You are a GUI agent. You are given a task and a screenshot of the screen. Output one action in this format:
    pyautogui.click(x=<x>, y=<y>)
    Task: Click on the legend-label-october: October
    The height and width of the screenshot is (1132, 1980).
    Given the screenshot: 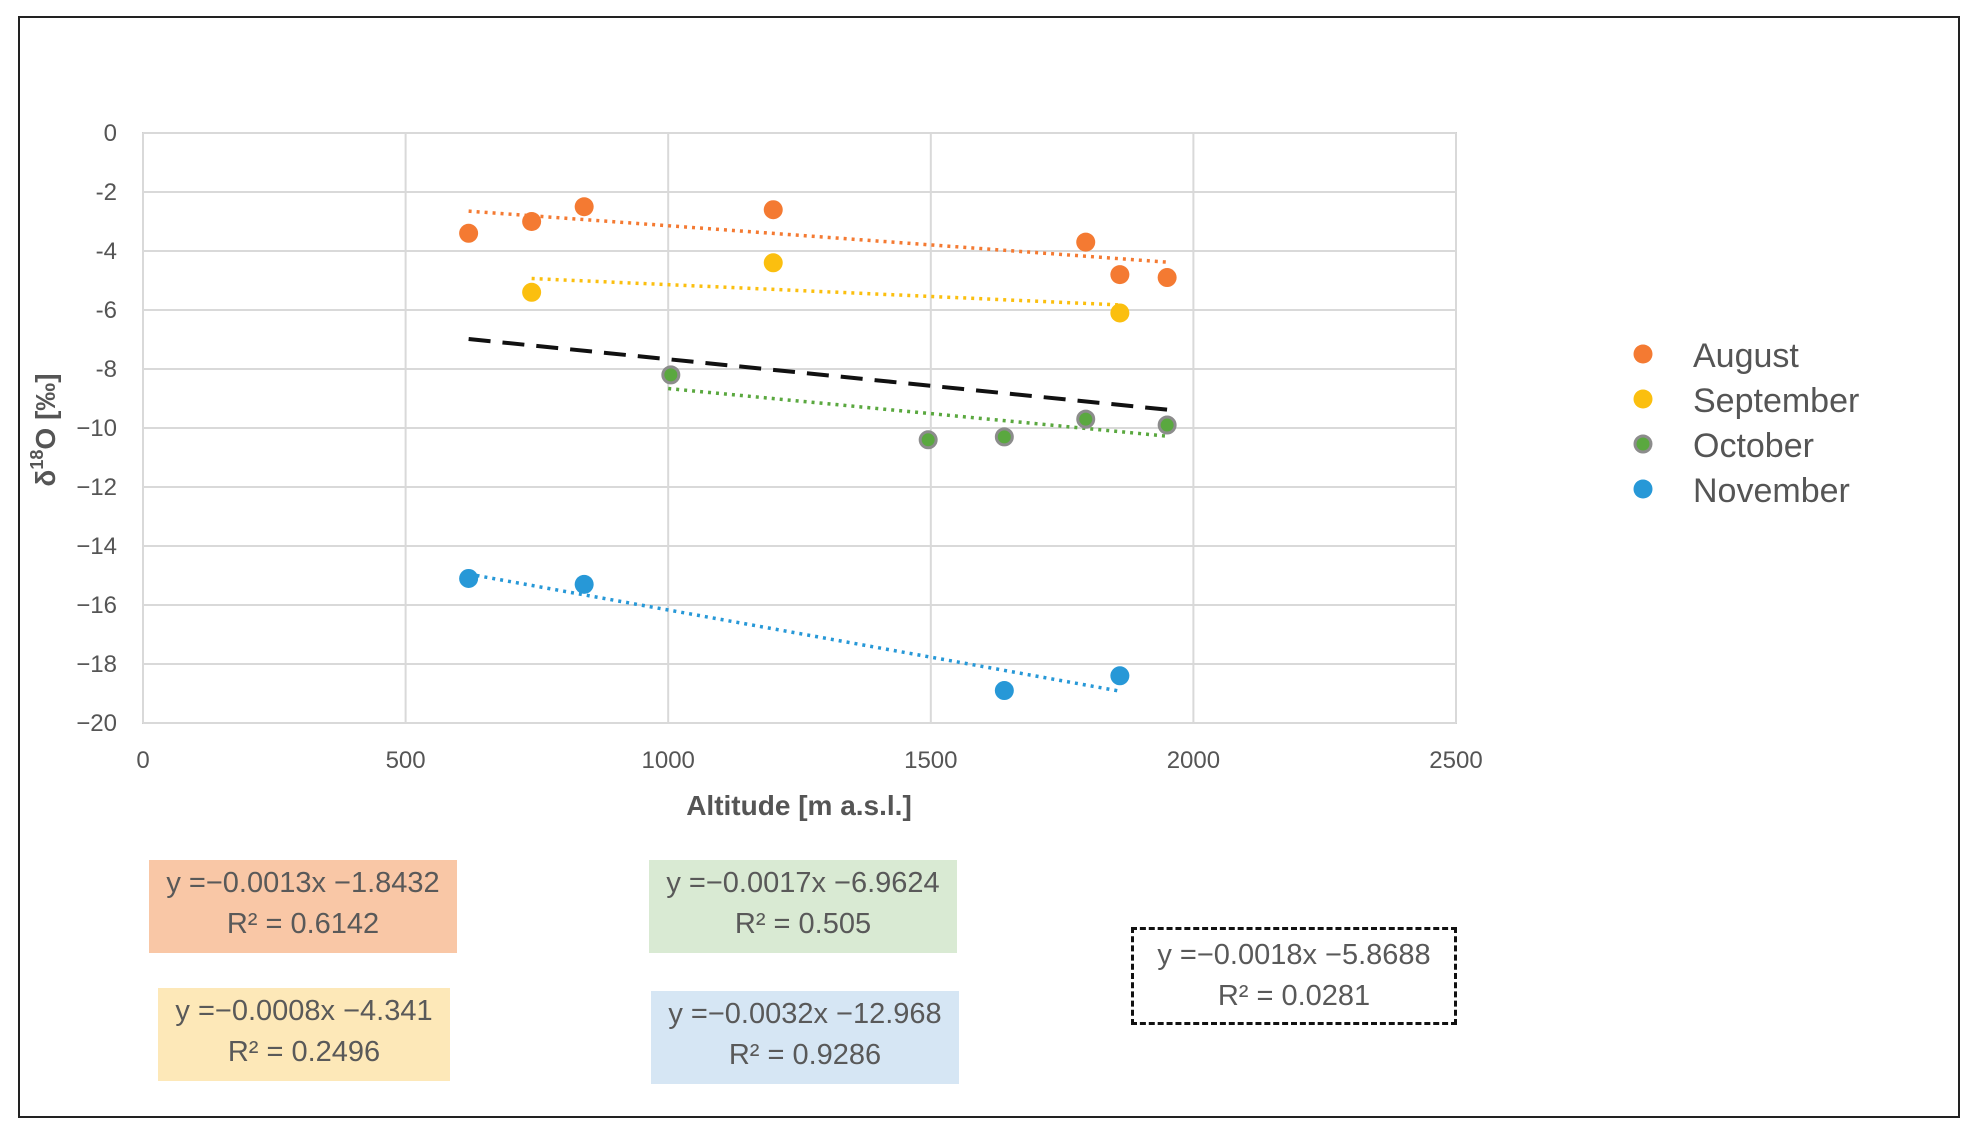 What is the action you would take?
    pyautogui.click(x=1753, y=446)
    